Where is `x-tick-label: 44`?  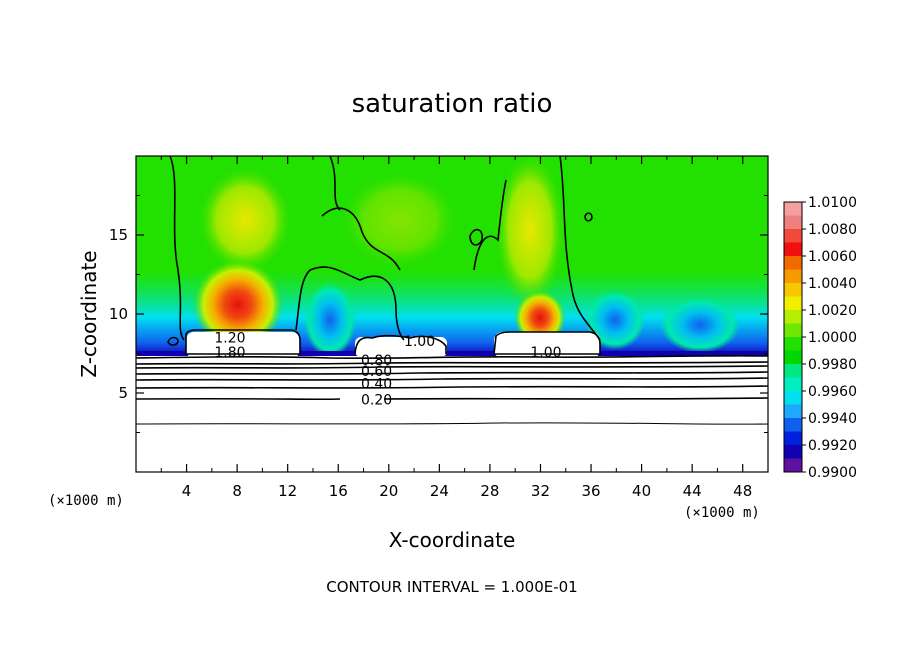
x-tick-label: 44 is located at coordinates (692, 491).